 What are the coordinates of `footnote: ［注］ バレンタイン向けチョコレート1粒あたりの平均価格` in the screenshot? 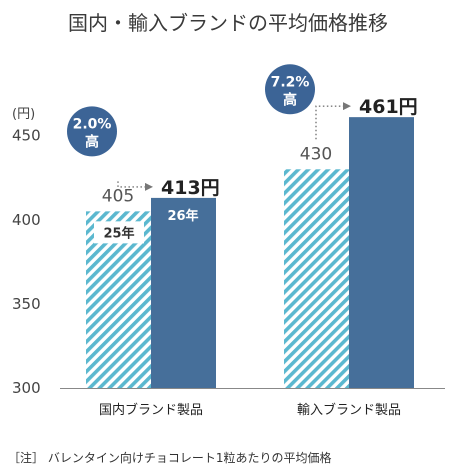 It's located at (169, 457).